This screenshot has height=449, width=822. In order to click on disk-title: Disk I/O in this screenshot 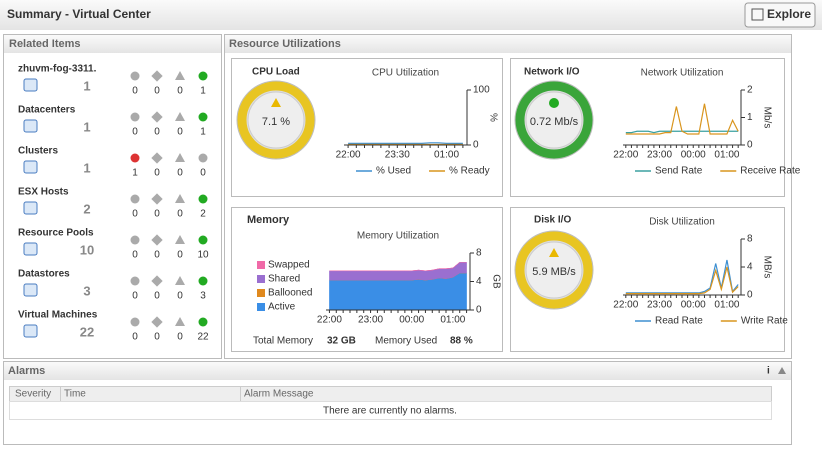, I will do `click(552, 220)`.